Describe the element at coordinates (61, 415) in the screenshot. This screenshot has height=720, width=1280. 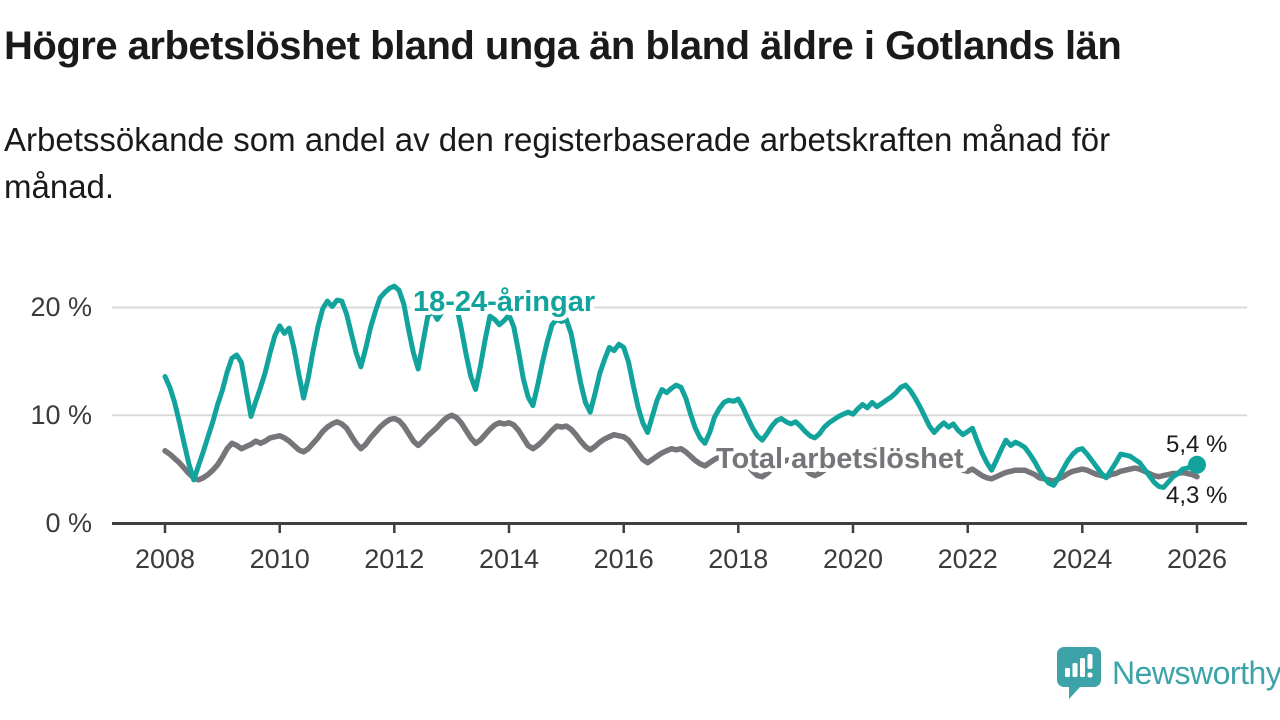
I see `y-axis-tick-label: 10 %` at that location.